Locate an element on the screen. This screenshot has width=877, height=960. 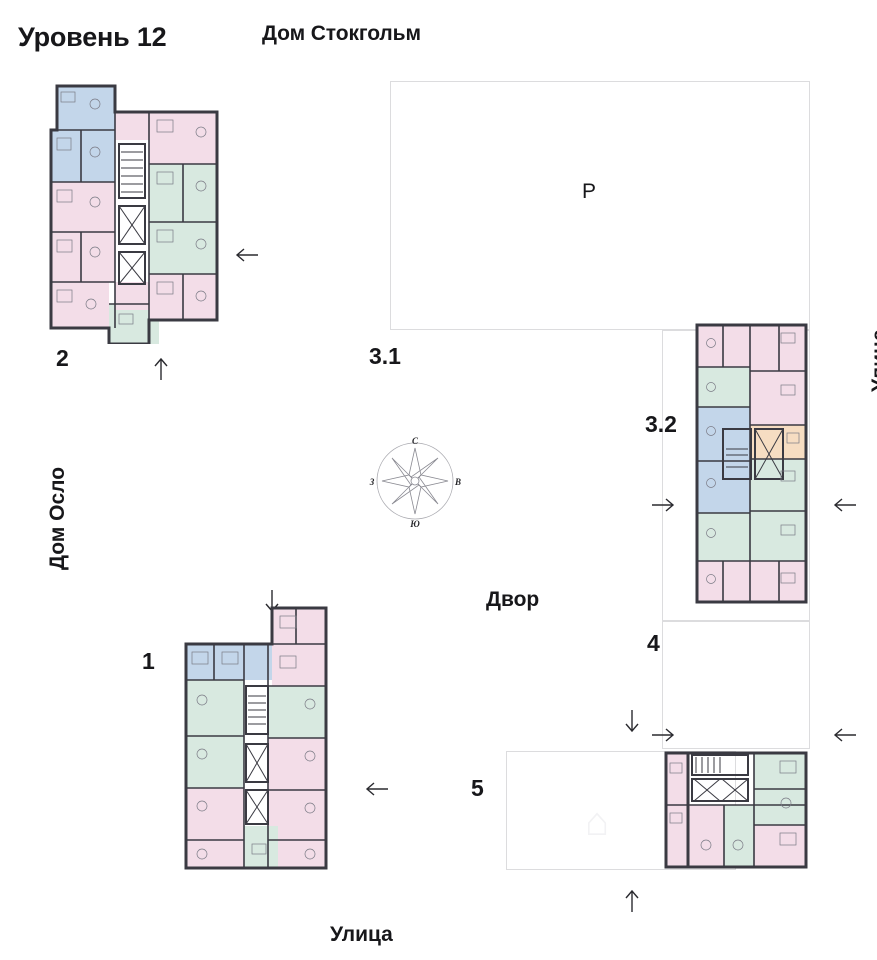
entry-arrow-building-1-east is located at coordinates (377, 789).